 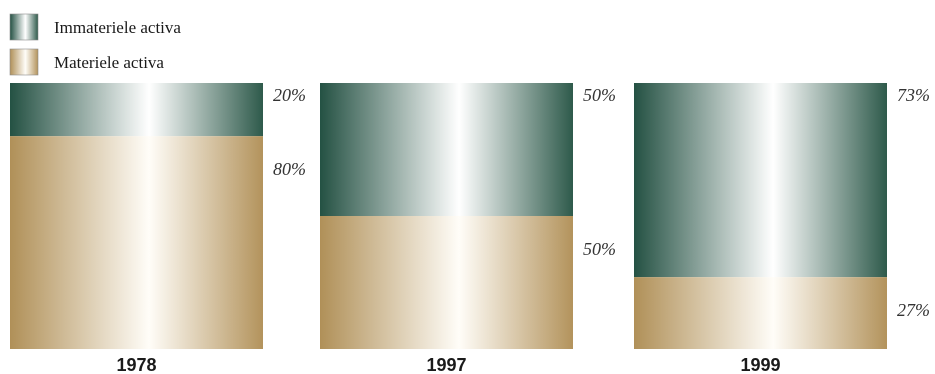 What do you see at coordinates (760, 180) in the screenshot?
I see `bar-intangible-1999` at bounding box center [760, 180].